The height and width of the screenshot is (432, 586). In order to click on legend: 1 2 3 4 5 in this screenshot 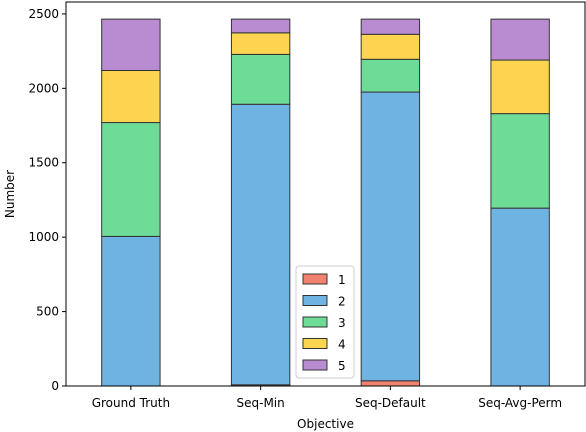, I will do `click(325, 322)`.